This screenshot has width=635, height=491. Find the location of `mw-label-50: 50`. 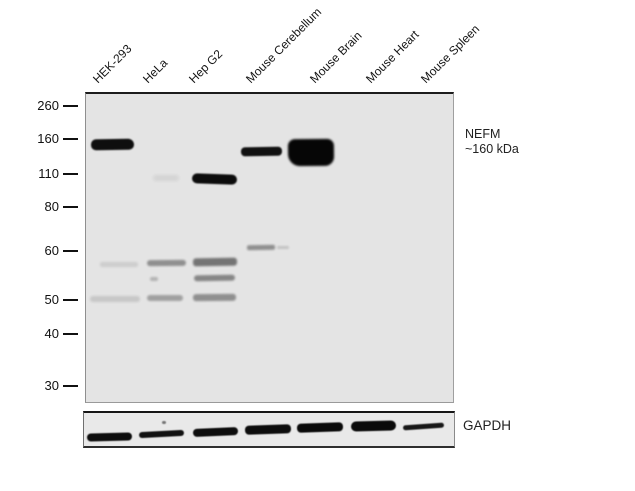

mw-label-50: 50 is located at coordinates (51, 299).